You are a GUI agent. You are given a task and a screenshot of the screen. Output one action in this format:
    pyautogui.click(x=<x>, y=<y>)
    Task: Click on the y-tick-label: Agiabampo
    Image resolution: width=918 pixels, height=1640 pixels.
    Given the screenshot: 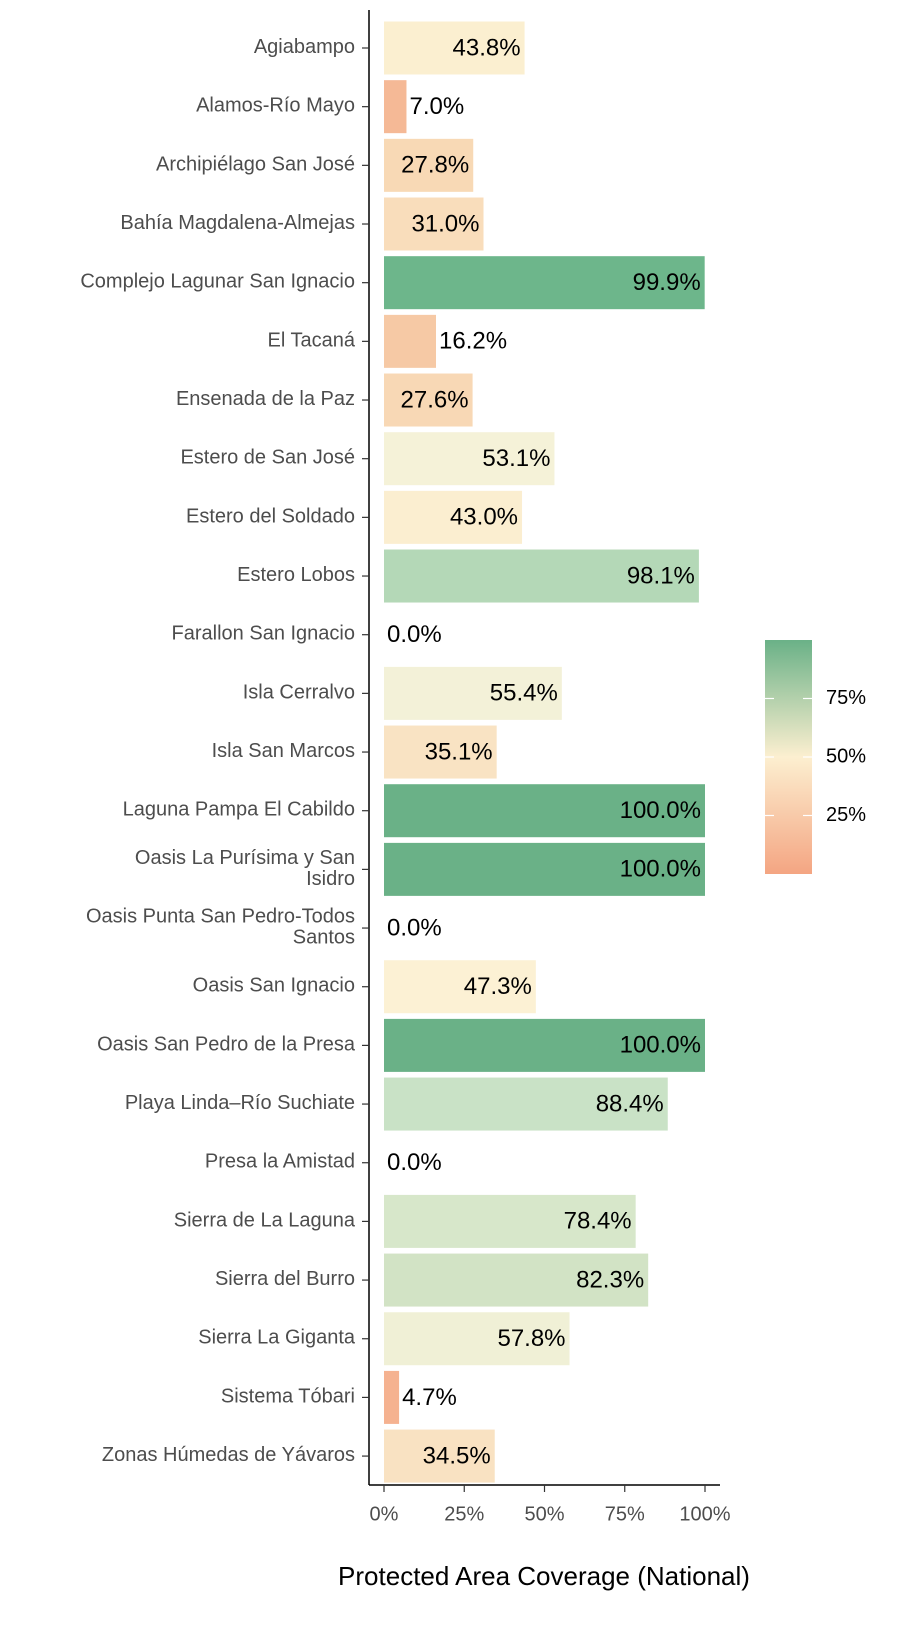 What is the action you would take?
    pyautogui.click(x=304, y=47)
    